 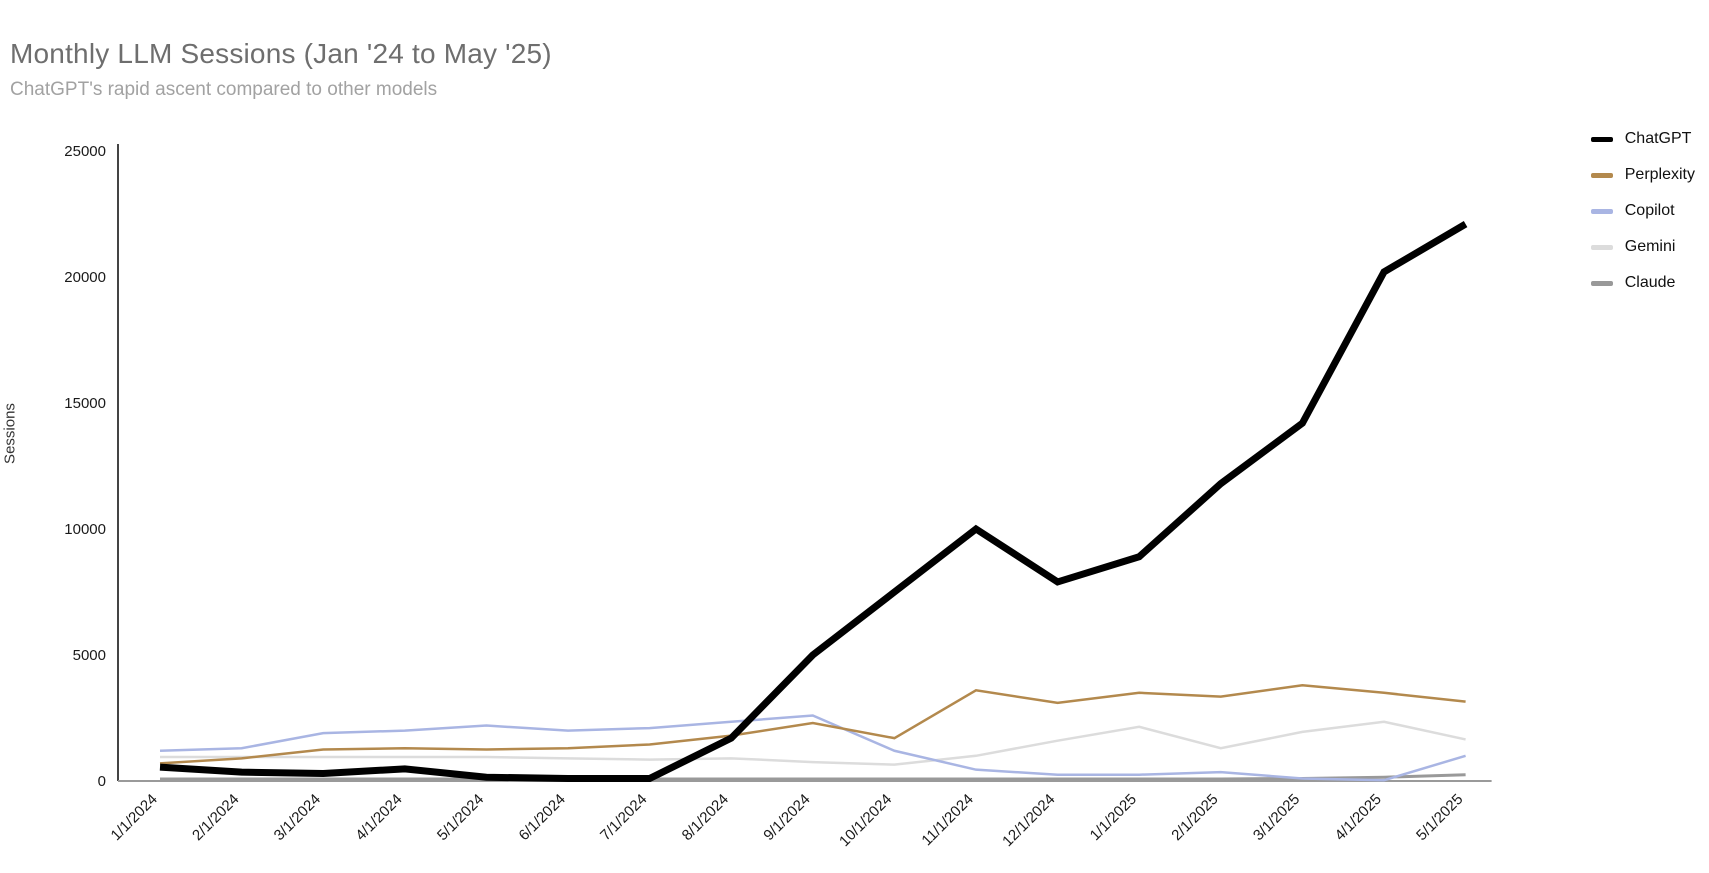 I want to click on x-tick-label: 1/1/2025, so click(x=1113, y=817).